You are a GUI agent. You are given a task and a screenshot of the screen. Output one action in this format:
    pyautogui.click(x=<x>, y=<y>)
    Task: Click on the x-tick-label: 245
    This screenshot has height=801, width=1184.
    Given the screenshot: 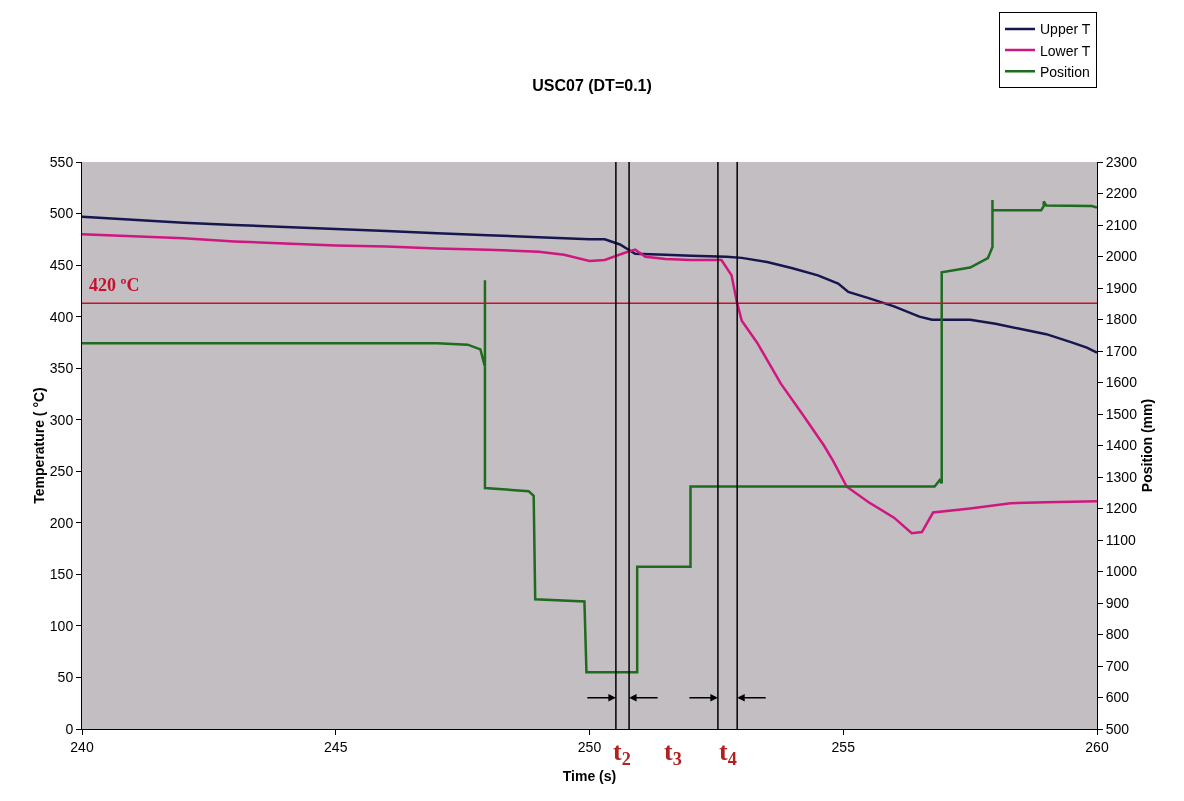 What is the action you would take?
    pyautogui.click(x=336, y=746)
    